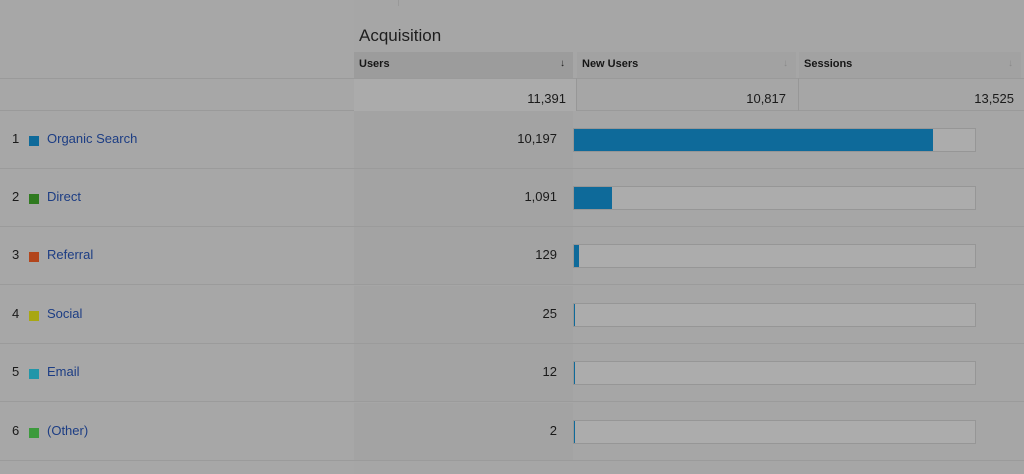 The height and width of the screenshot is (474, 1024). I want to click on table-row: 2 Direct 1,091, so click(512, 198).